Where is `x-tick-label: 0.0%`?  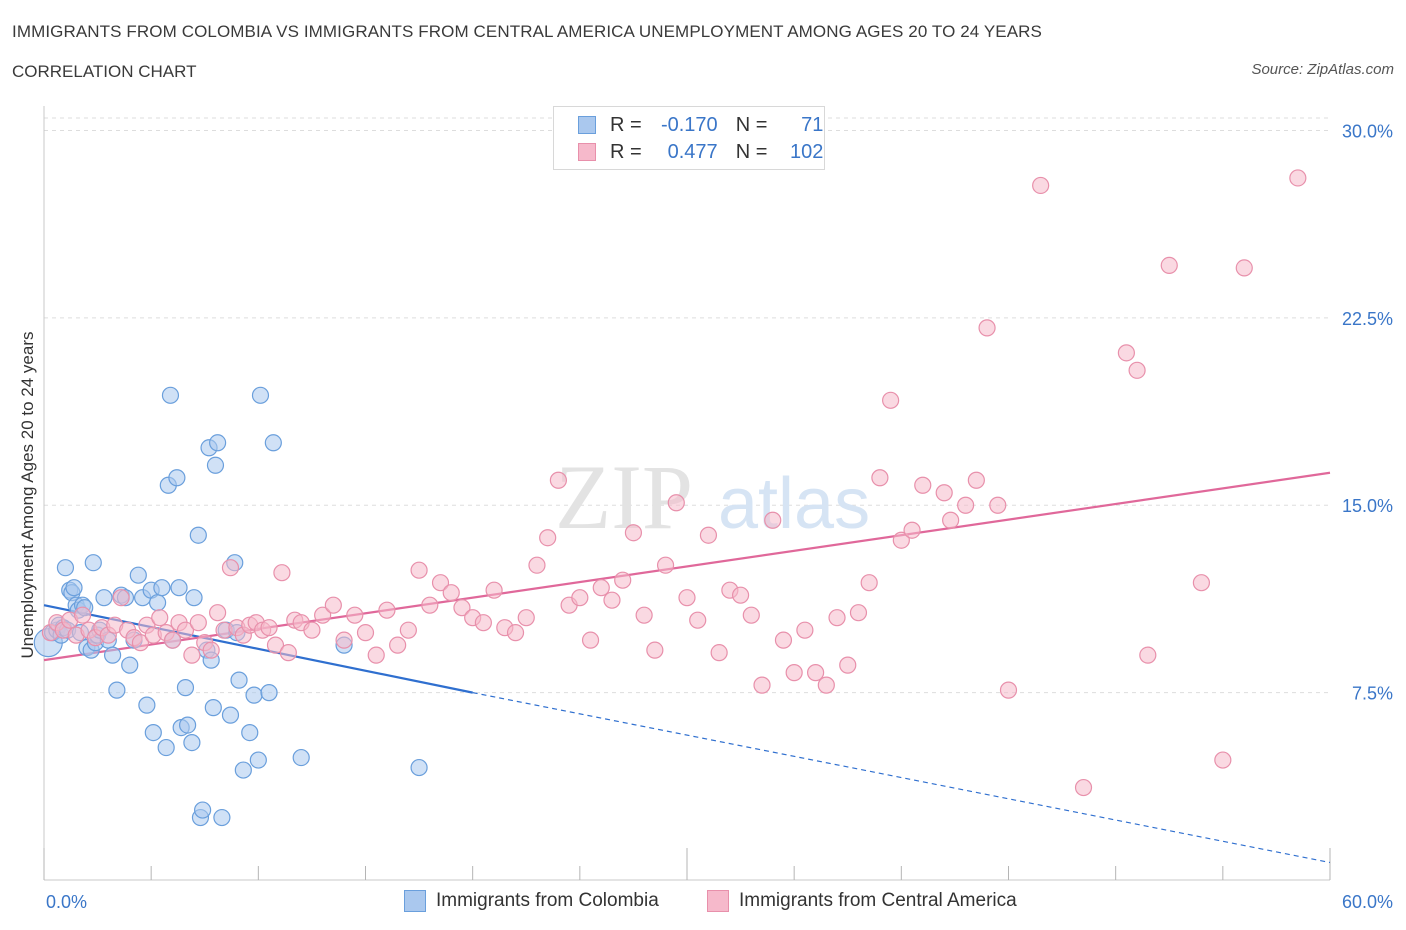
x-tick-label: 0.0% is located at coordinates (66, 902).